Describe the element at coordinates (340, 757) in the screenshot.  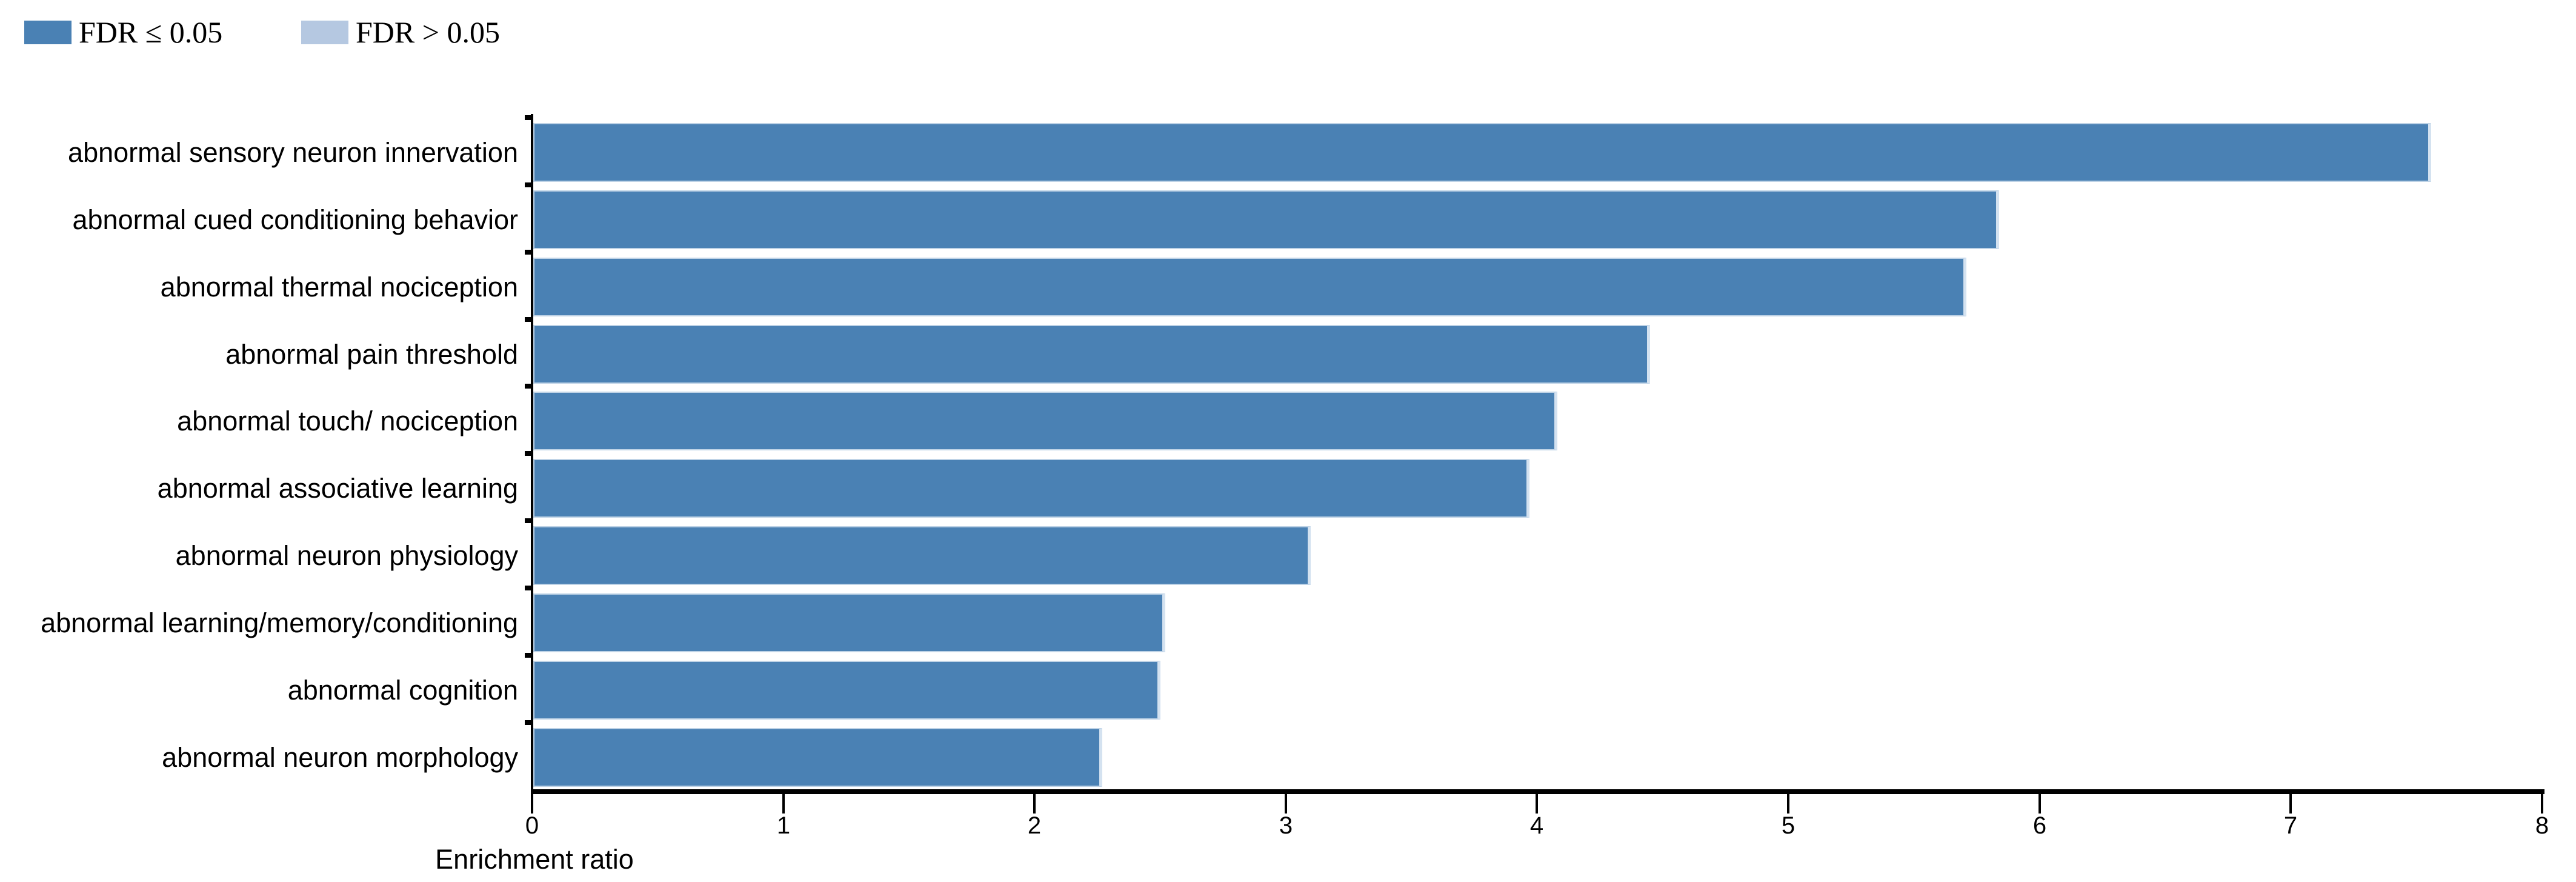
I see `category-label: abnormal neuron morphology` at that location.